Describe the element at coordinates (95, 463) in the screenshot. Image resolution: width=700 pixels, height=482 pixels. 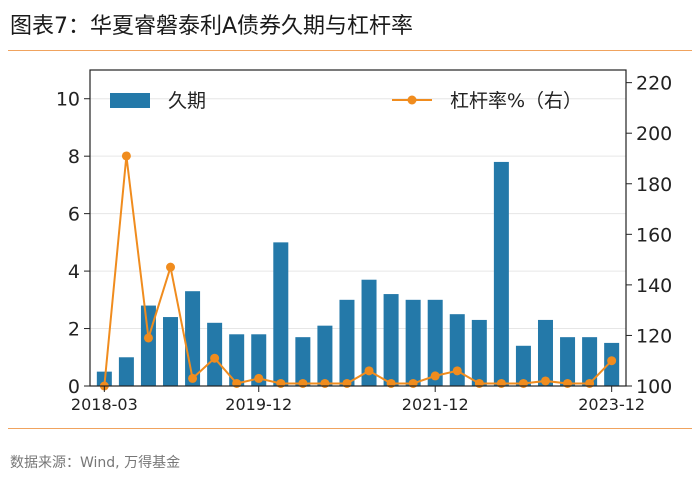
I see `source-note: 数据来源：Wind, 万得基金` at that location.